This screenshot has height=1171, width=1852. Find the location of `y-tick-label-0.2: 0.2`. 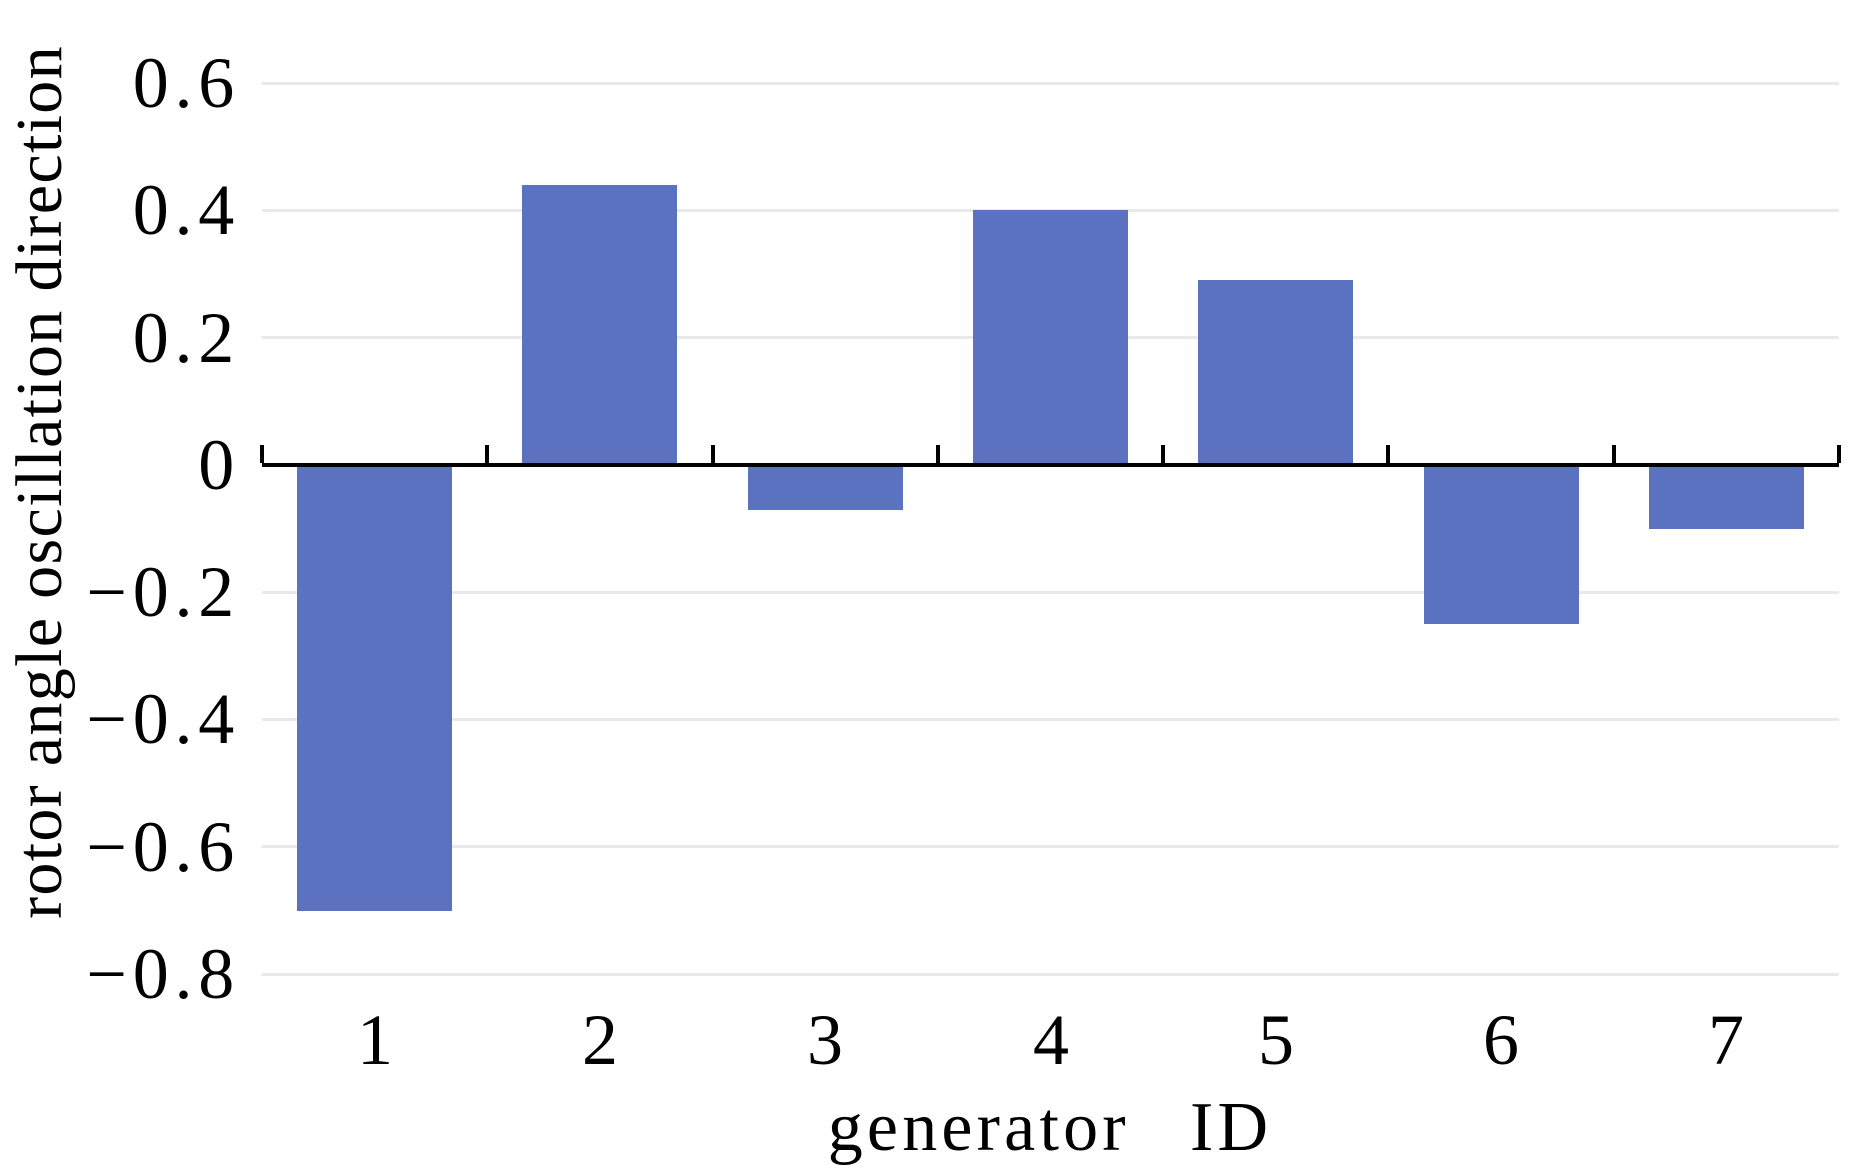

y-tick-label-0.2: 0.2 is located at coordinates (186, 338).